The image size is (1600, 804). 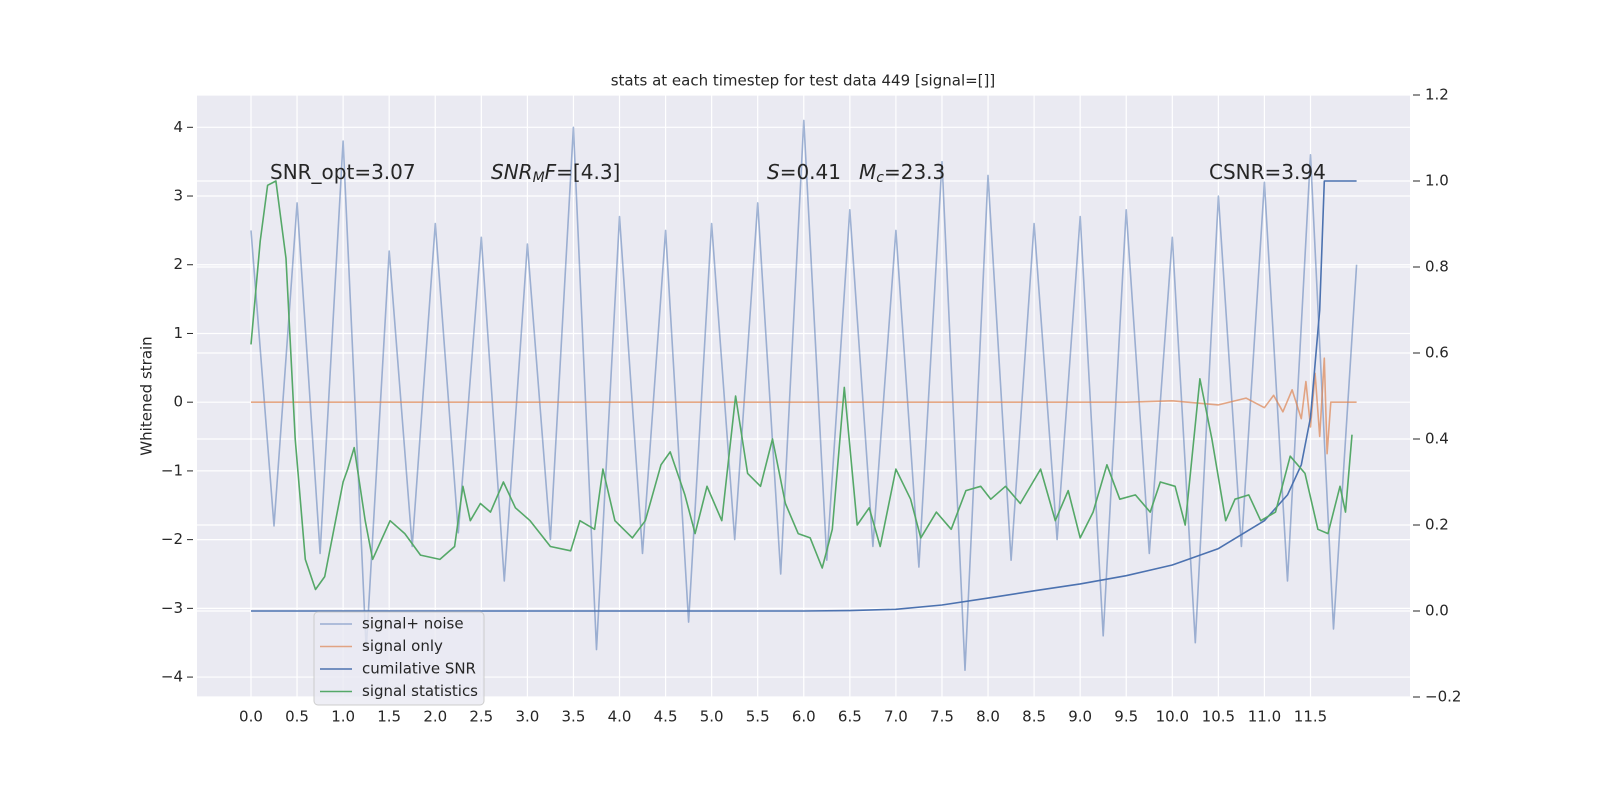 I want to click on x-tick-label: 4.0, so click(x=620, y=717).